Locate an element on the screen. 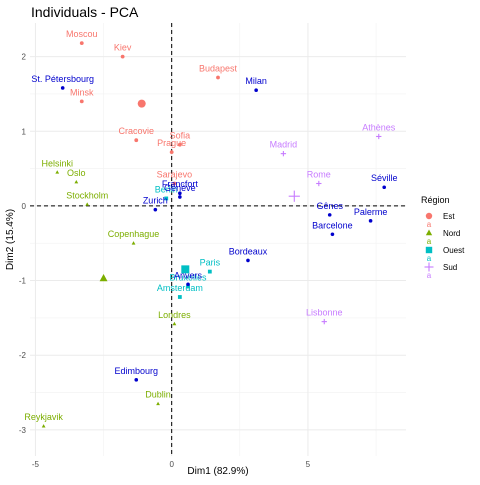 This screenshot has height=485, width=480. legend-label: Ouest is located at coordinates (454, 250).